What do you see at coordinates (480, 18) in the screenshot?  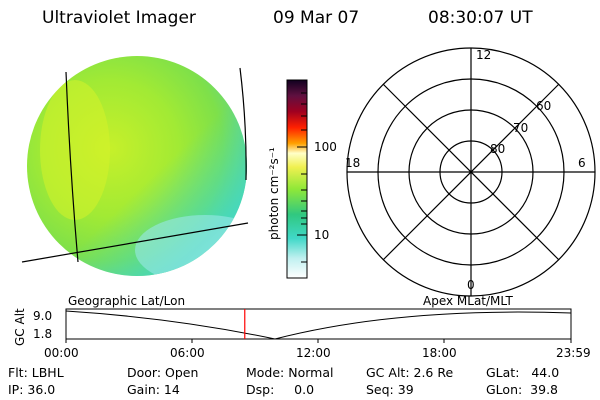 I see `image-time: 08:30:07 UT` at bounding box center [480, 18].